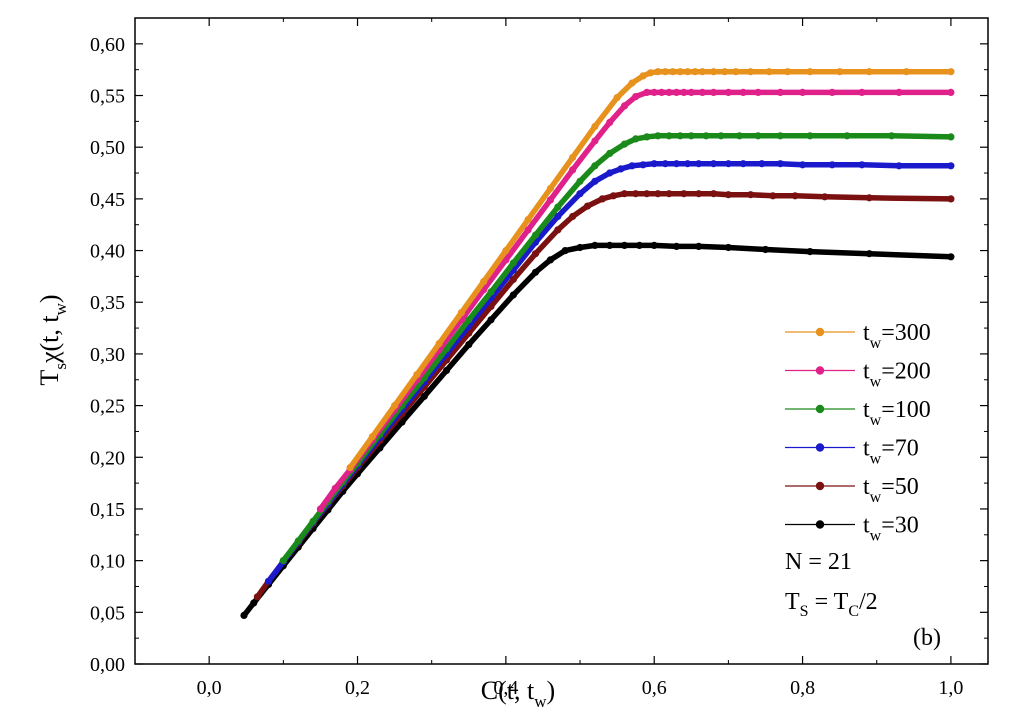 The image size is (1036, 726). What do you see at coordinates (107, 355) in the screenshot?
I see `y-tick-label: 0,30` at bounding box center [107, 355].